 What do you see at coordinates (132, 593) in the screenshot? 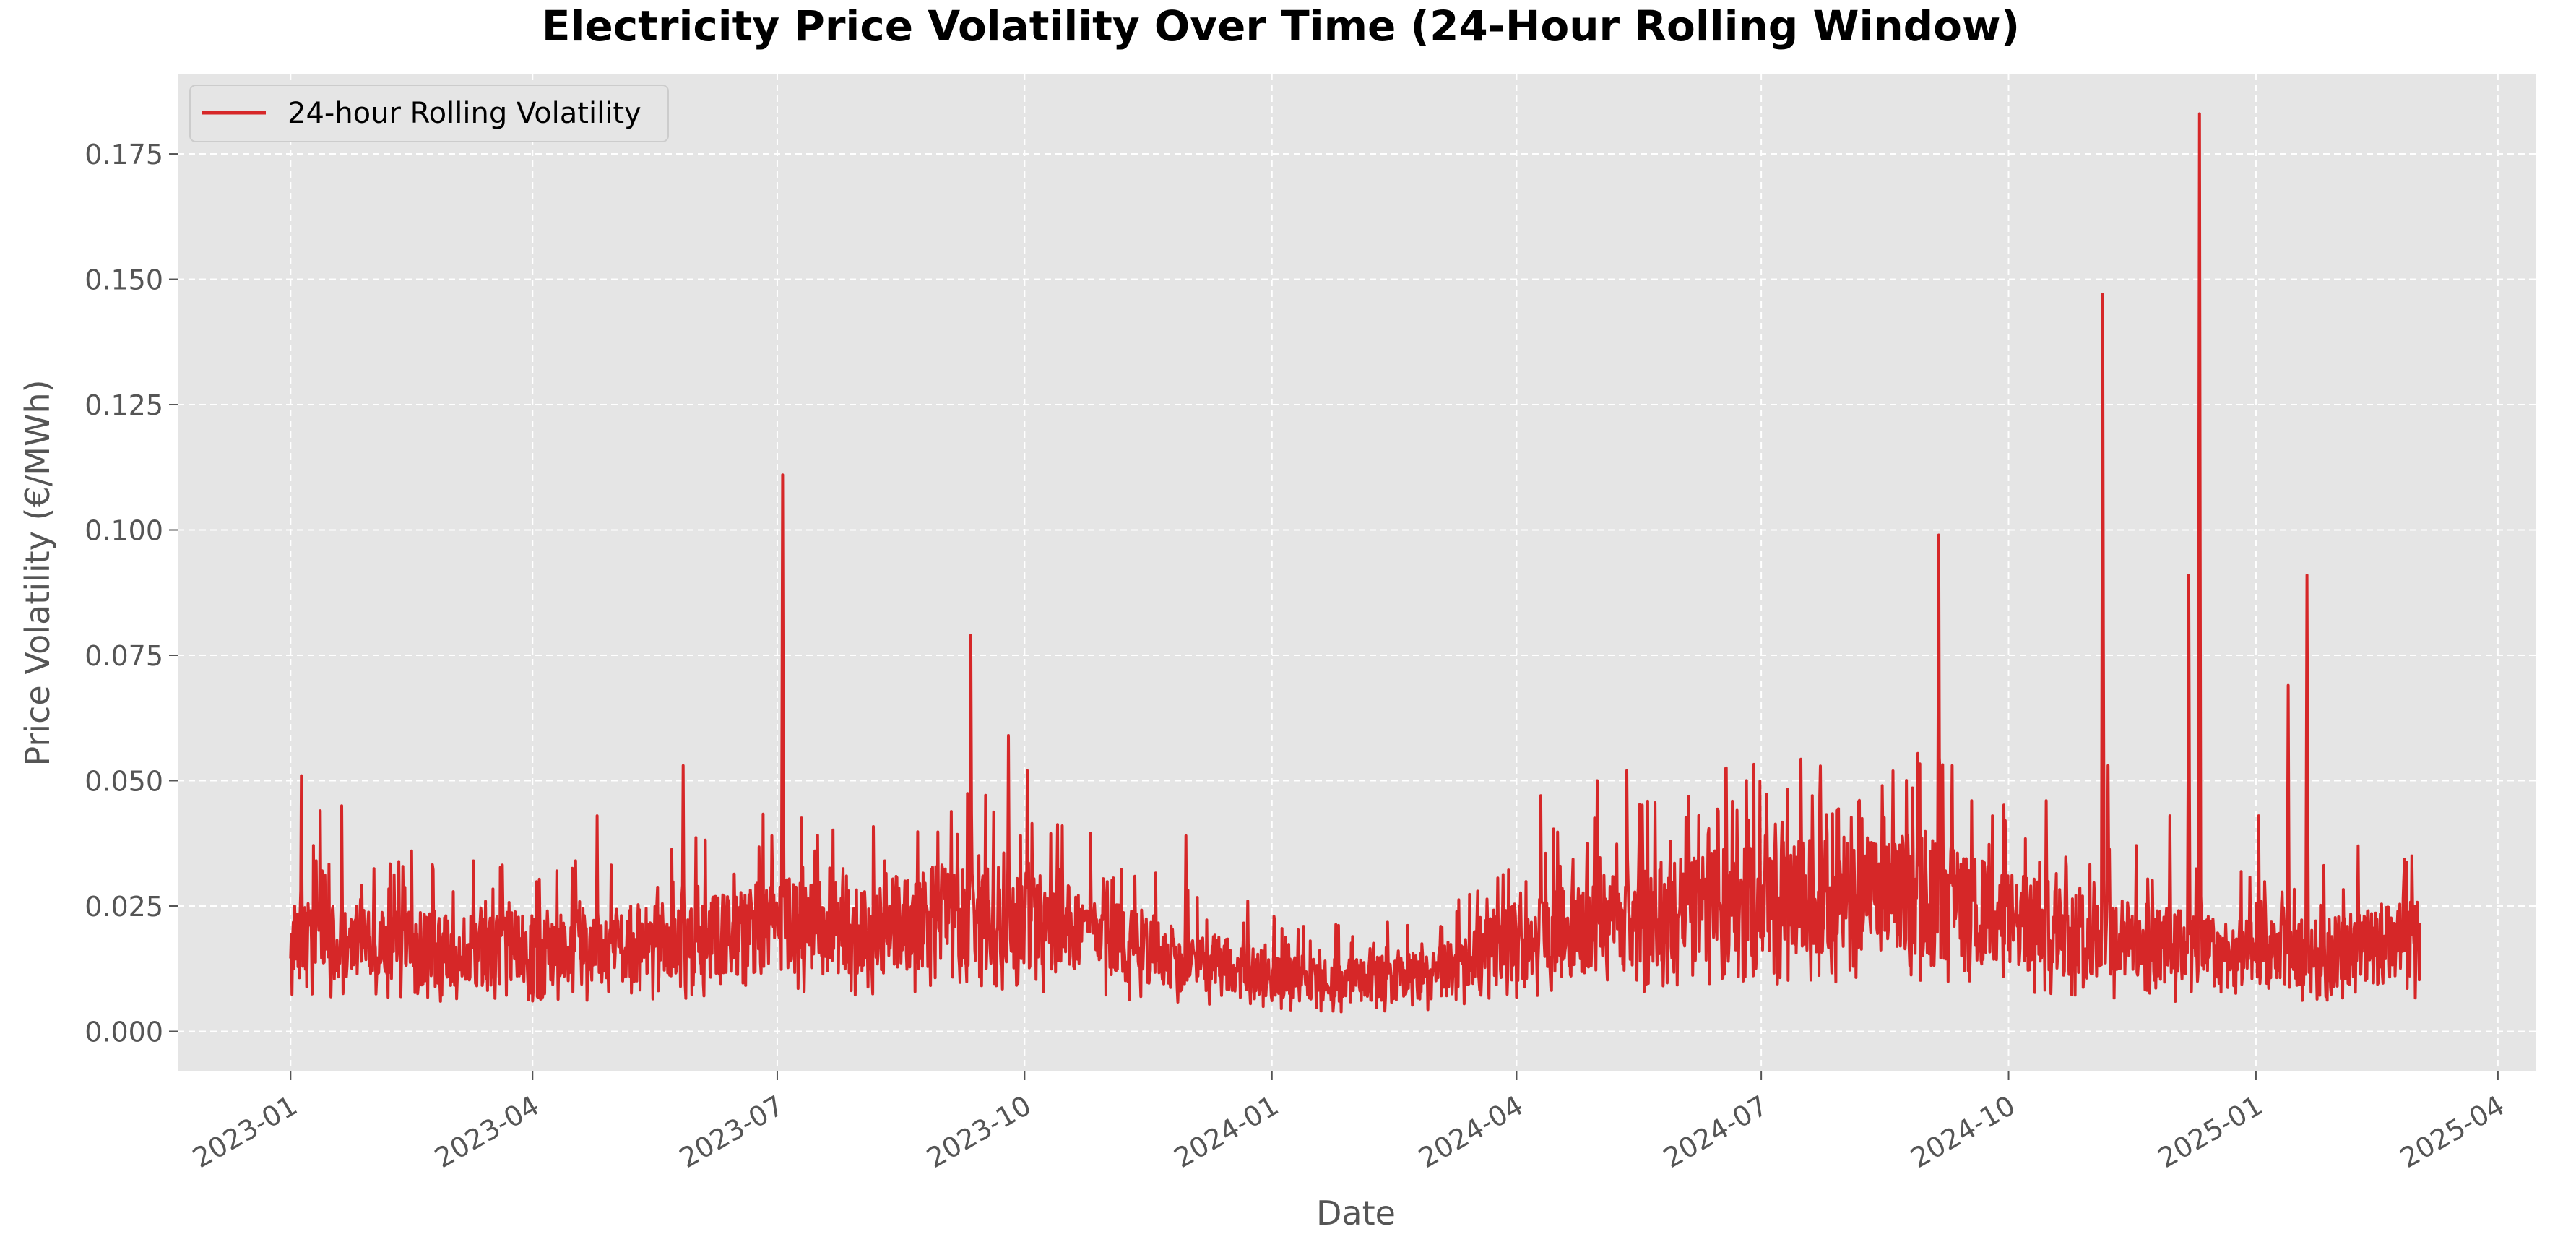
I see `y-axis-ticks: 0.000 0.025 0.050 0.075 0.100 0.125 0.150 0.175` at bounding box center [132, 593].